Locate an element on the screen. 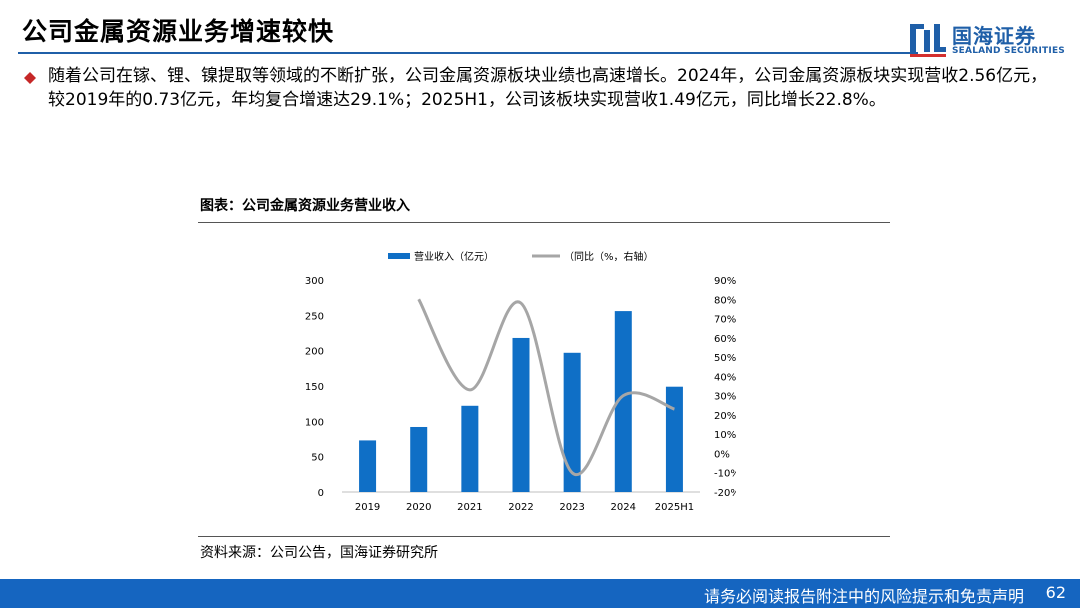 This screenshot has width=1080, height=608. source-divider is located at coordinates (544, 536).